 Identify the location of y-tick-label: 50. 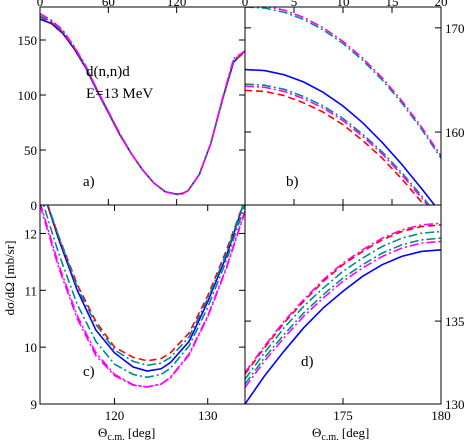
(30, 150).